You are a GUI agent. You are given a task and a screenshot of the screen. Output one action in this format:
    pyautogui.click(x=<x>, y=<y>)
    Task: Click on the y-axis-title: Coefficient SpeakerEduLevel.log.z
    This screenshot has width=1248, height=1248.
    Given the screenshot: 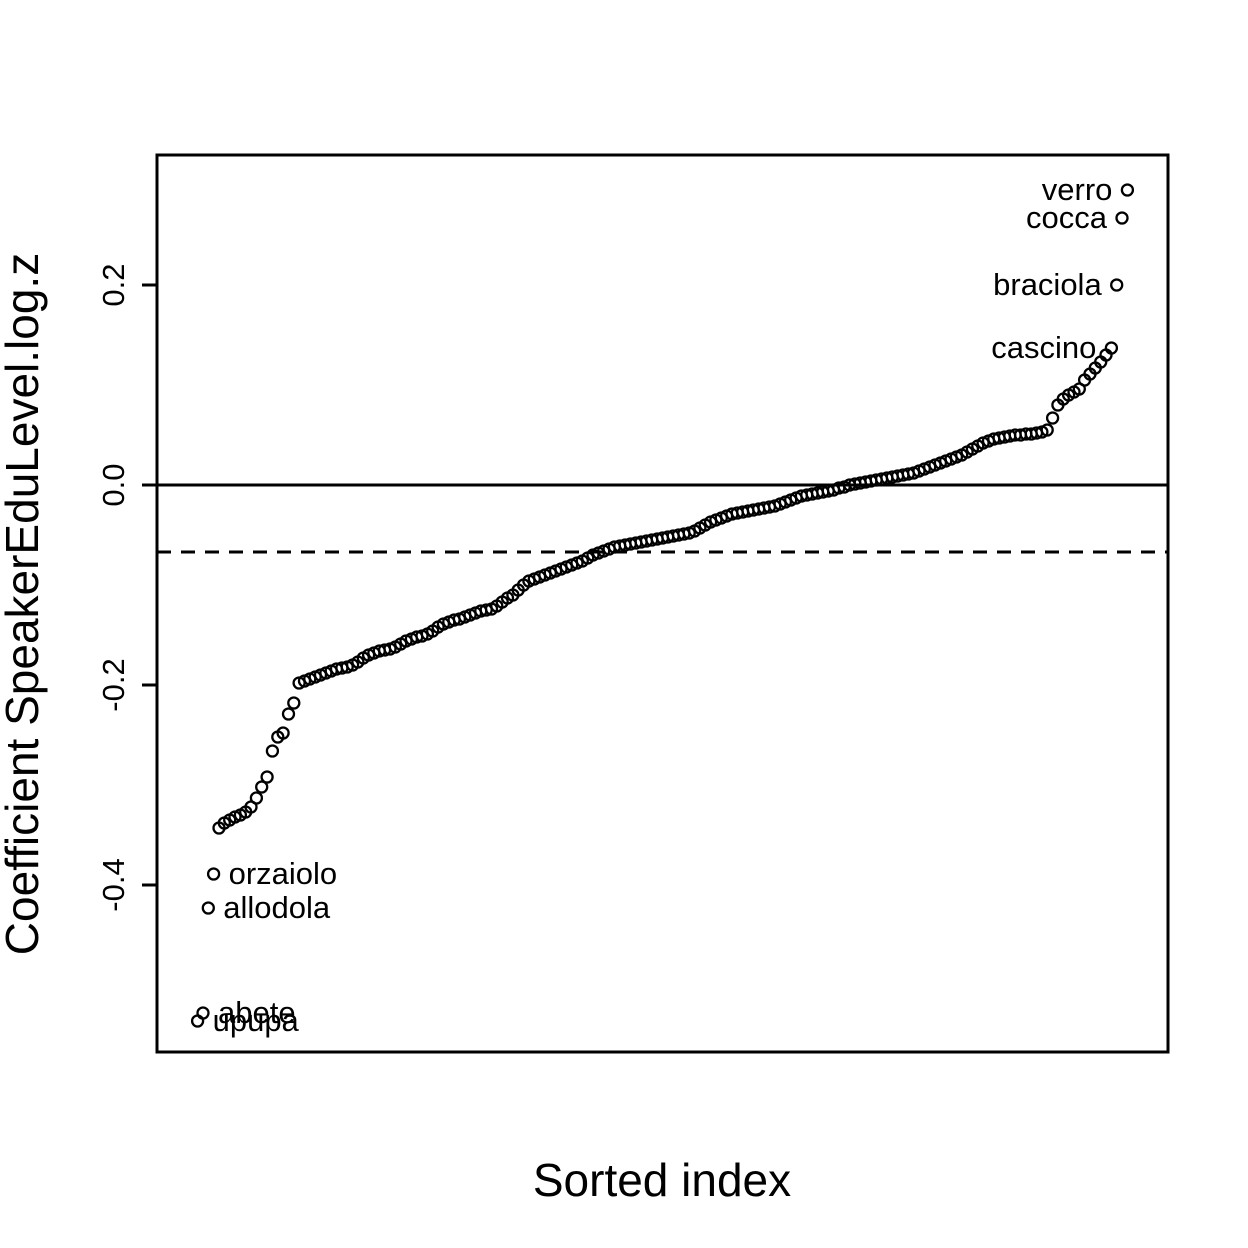 What is the action you would take?
    pyautogui.click(x=24, y=604)
    